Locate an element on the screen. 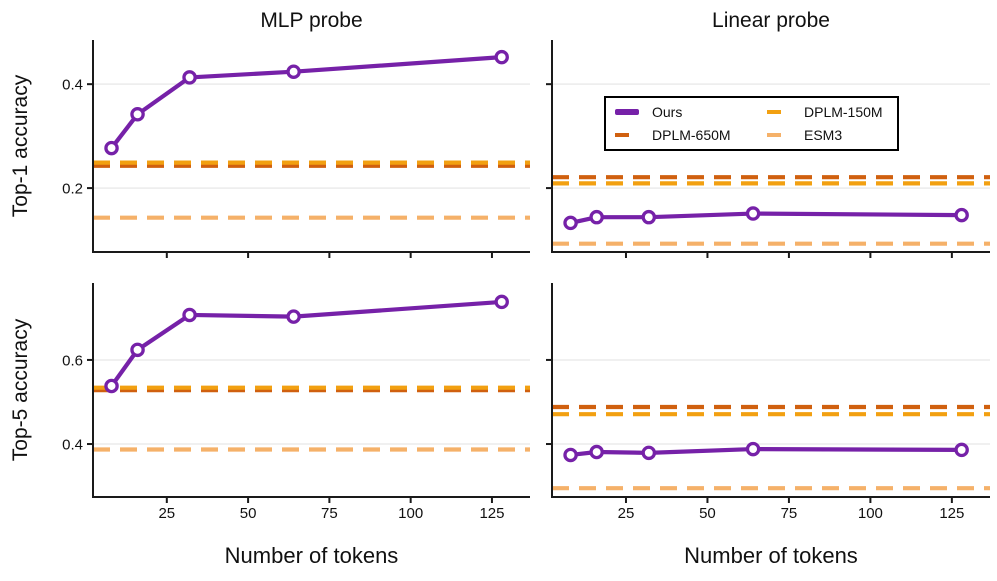 Image resolution: width=997 pixels, height=581 pixels. ours-line-swatch-icon is located at coordinates (627, 111).